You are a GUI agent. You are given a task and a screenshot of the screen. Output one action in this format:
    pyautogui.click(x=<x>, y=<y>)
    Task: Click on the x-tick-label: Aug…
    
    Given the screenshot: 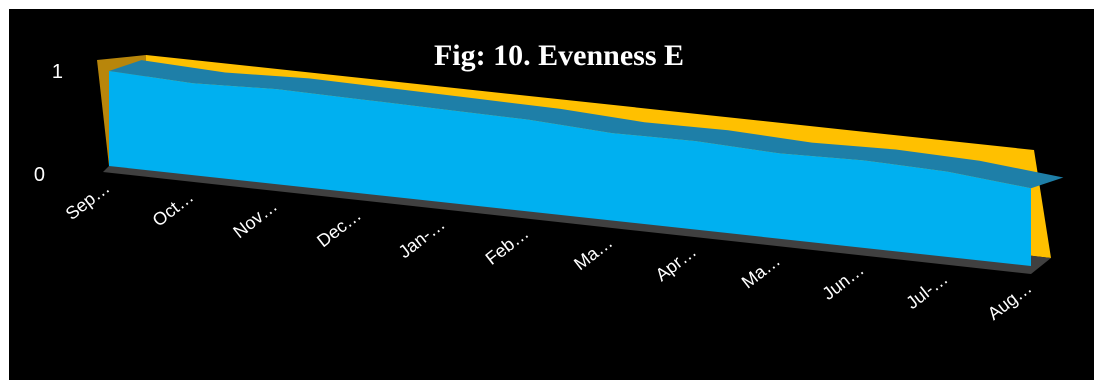 What is the action you would take?
    pyautogui.click(x=1010, y=300)
    